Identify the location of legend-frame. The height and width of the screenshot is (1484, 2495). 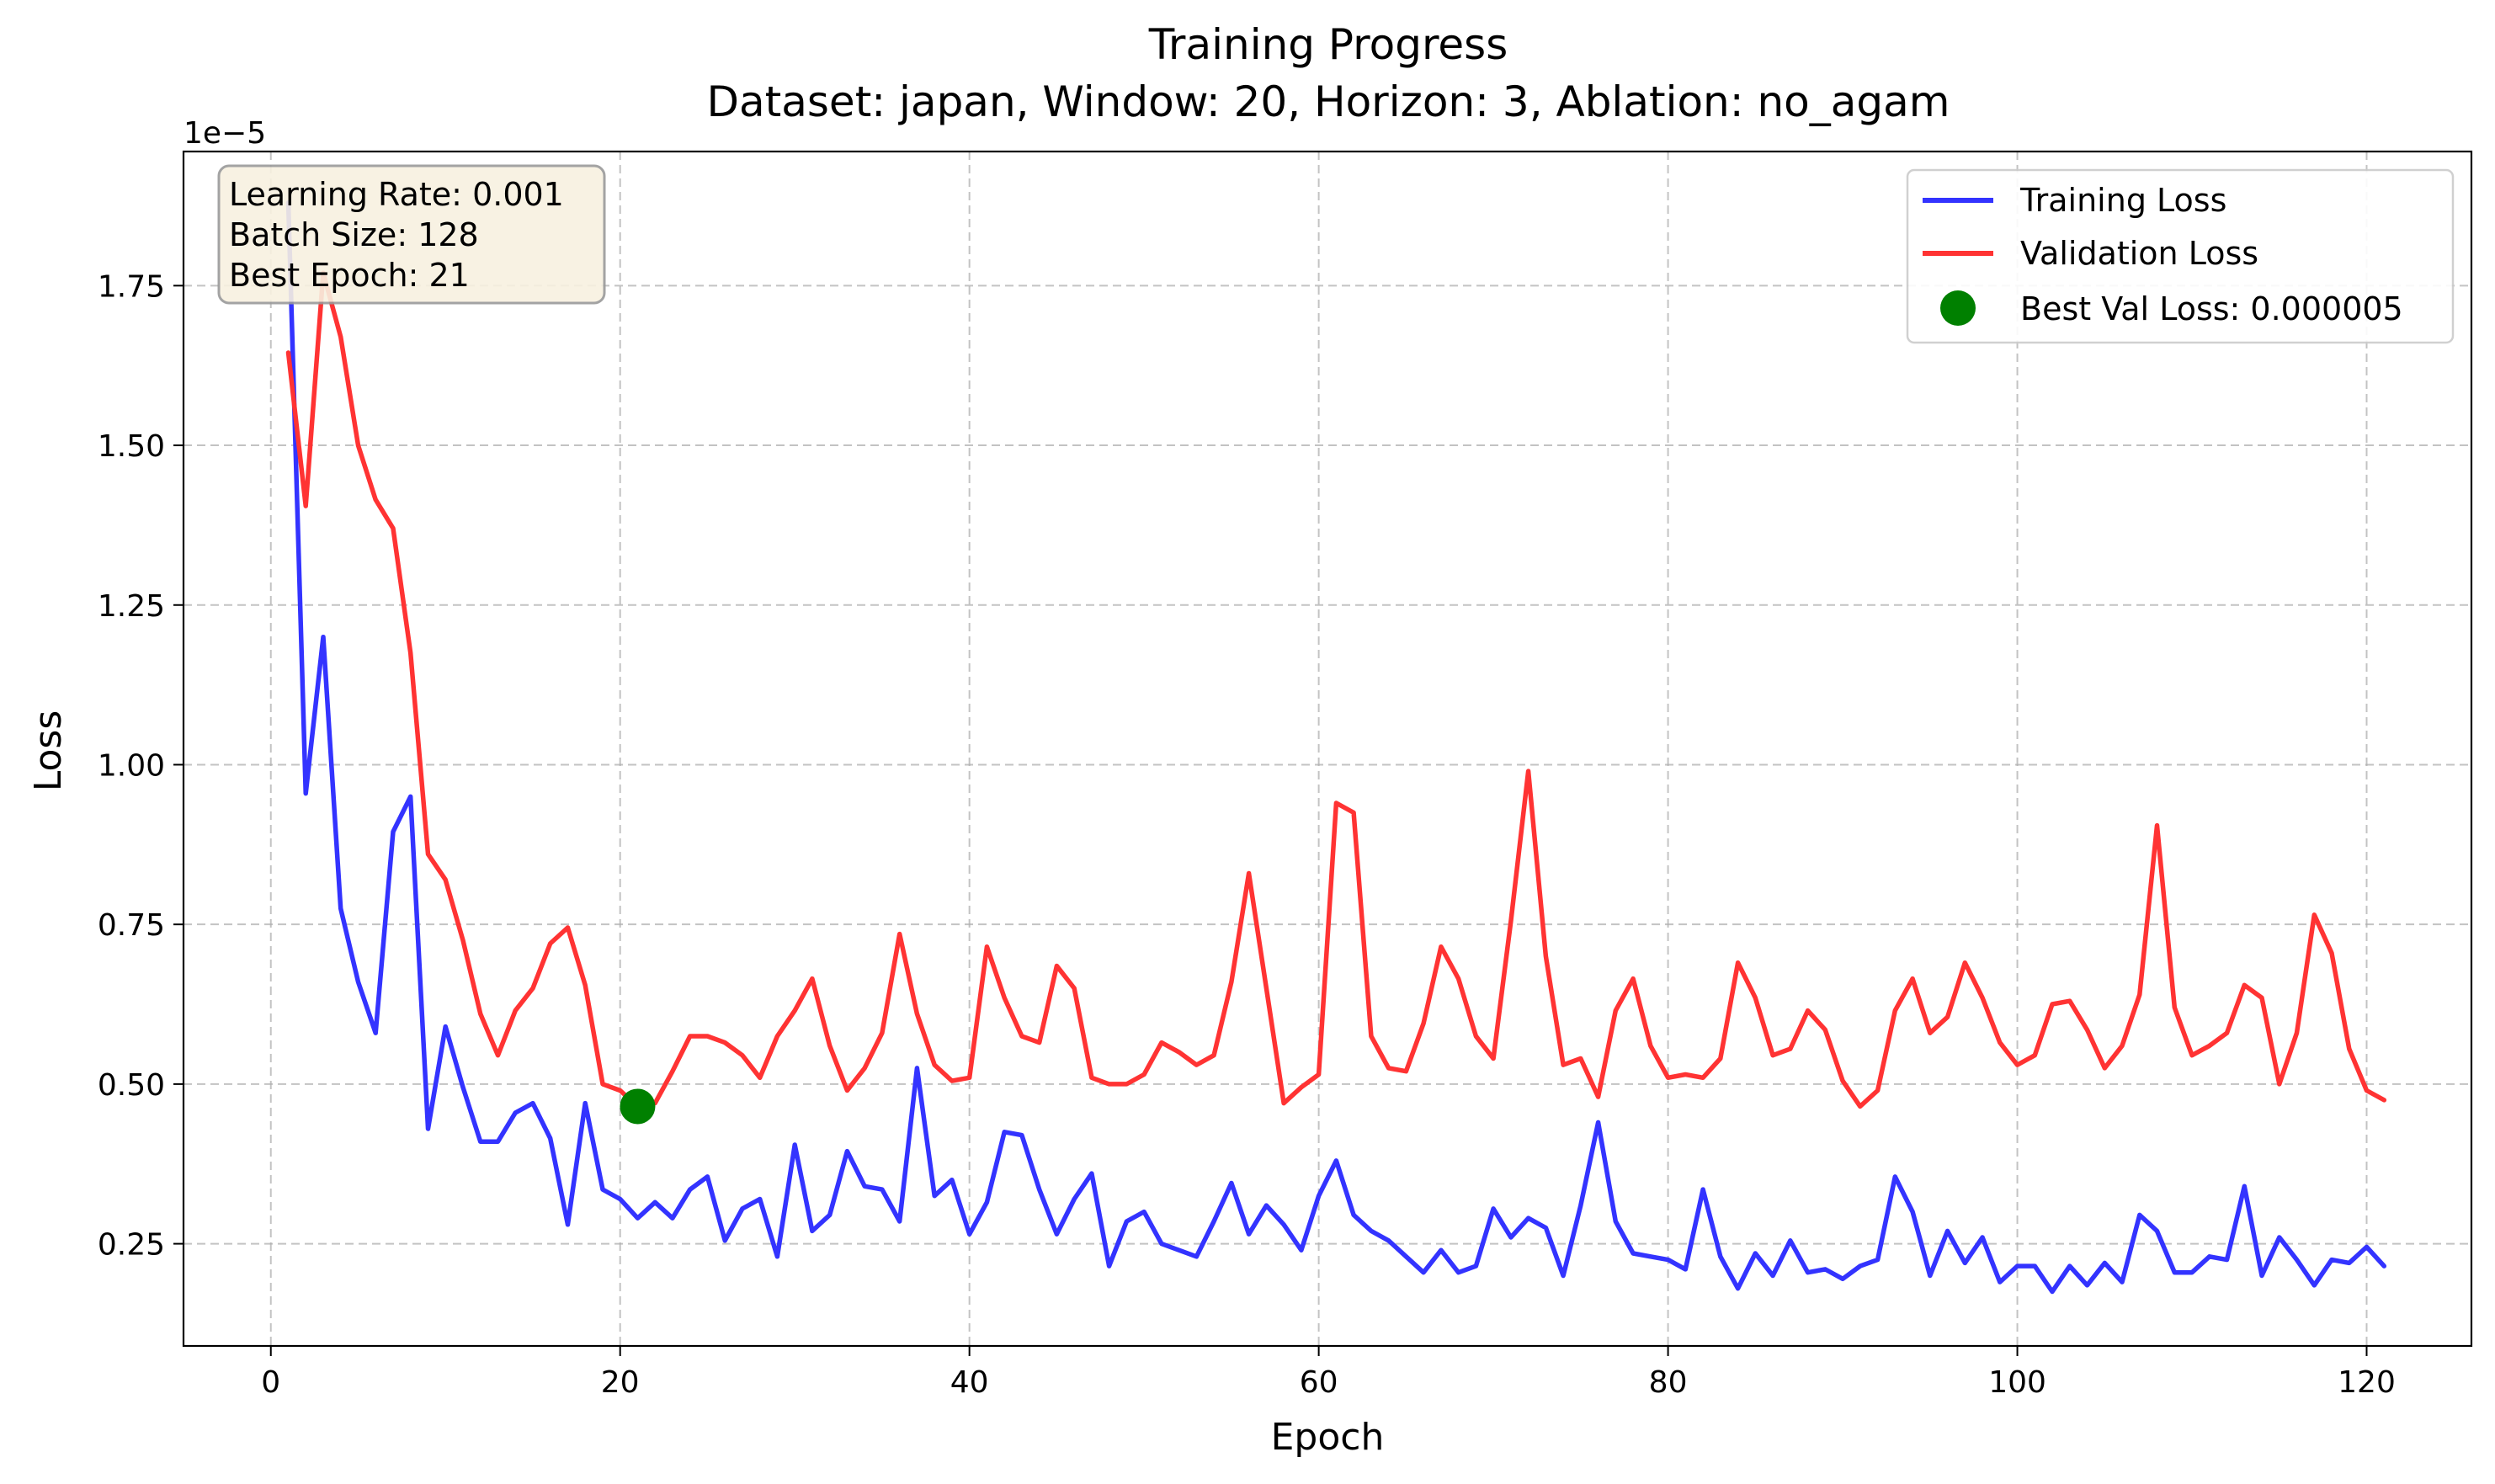
(2180, 256).